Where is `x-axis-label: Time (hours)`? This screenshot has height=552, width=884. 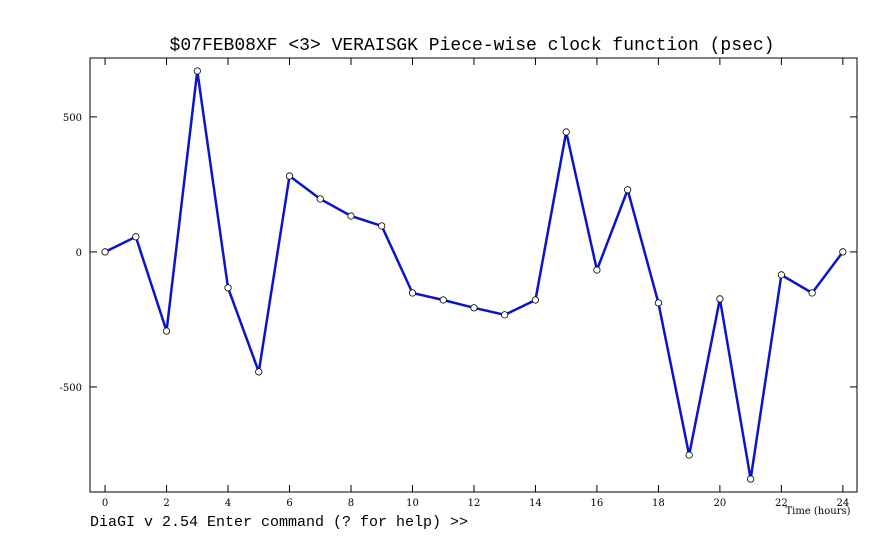 x-axis-label: Time (hours) is located at coordinates (817, 511).